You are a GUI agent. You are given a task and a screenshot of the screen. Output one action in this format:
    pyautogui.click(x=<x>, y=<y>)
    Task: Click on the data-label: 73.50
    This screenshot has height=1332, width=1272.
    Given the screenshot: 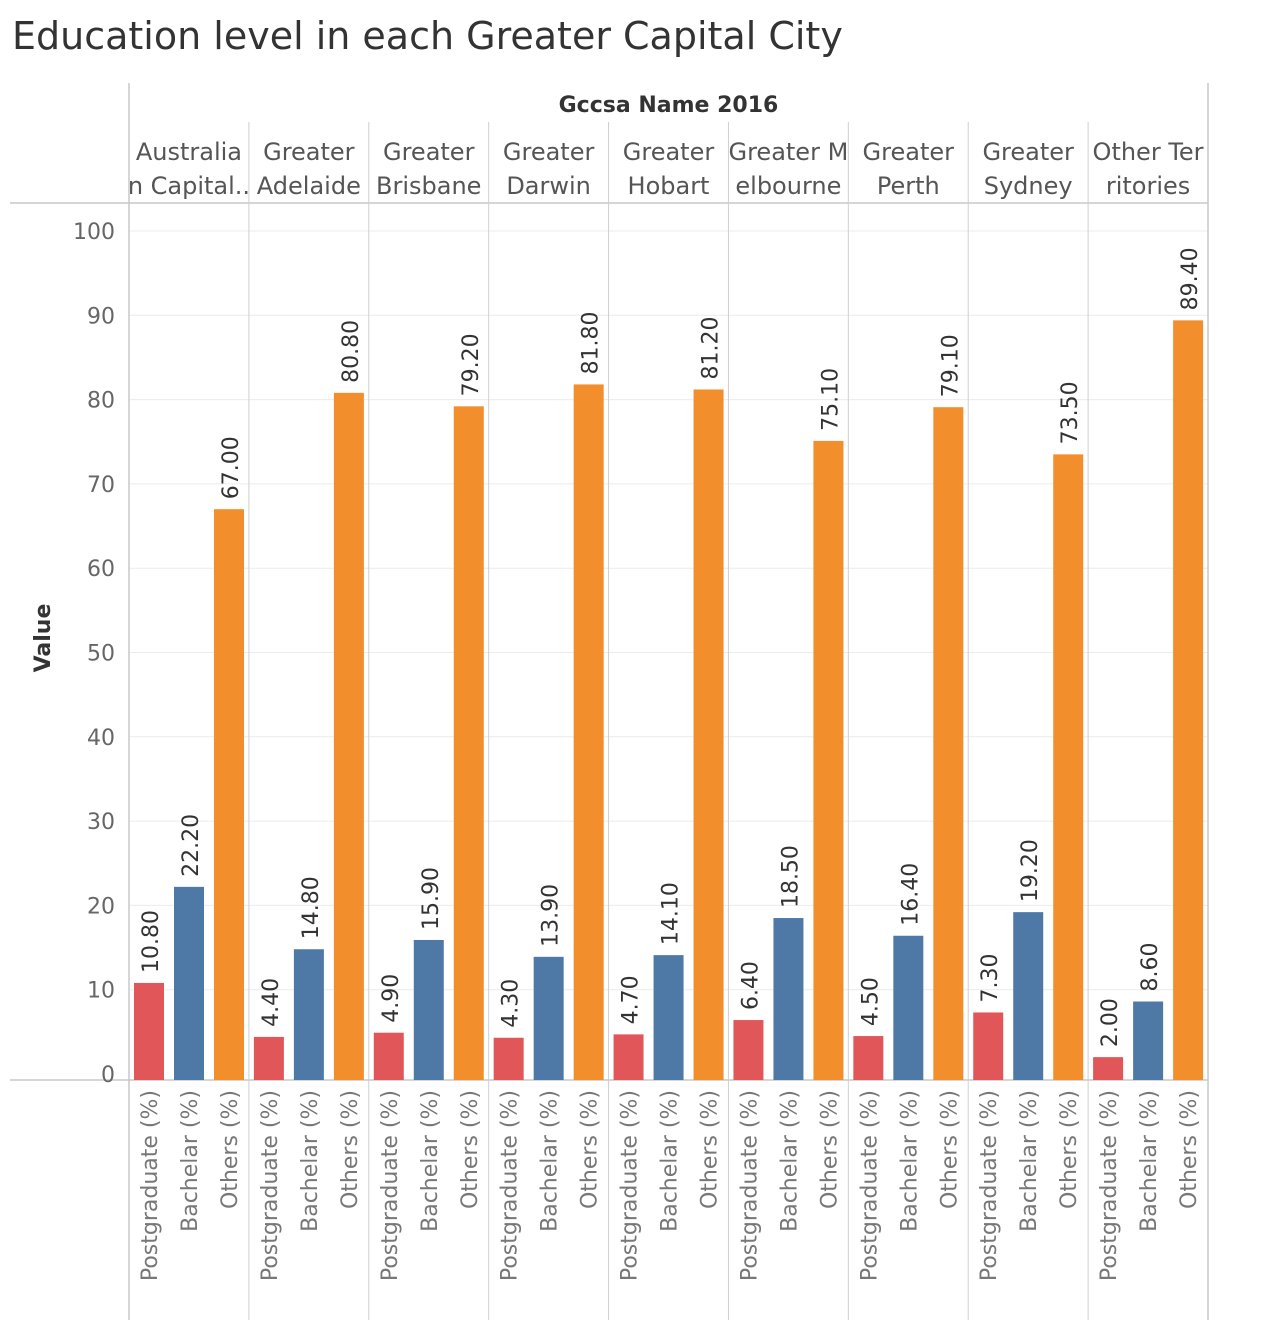 What is the action you would take?
    pyautogui.click(x=1070, y=412)
    